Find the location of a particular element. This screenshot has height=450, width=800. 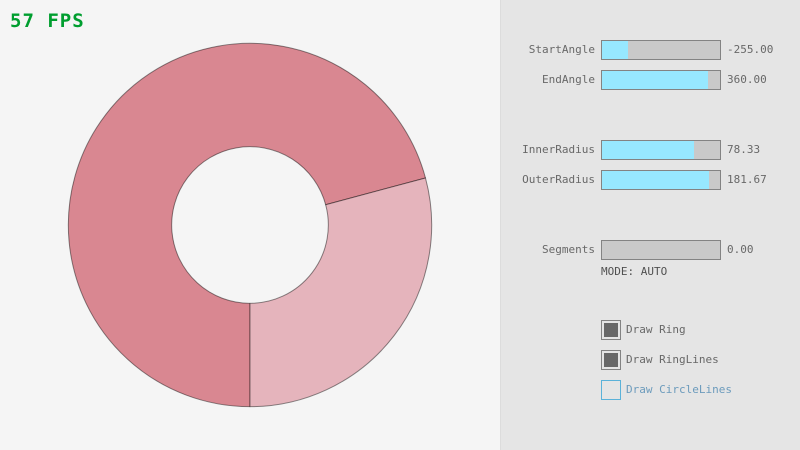

slider-fill-end-angle is located at coordinates (655, 80).